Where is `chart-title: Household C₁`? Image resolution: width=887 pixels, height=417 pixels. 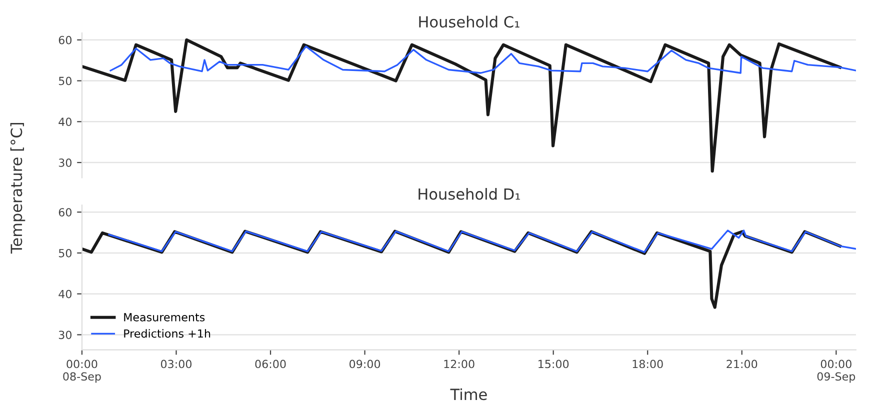 chart-title: Household C₁ is located at coordinates (469, 22).